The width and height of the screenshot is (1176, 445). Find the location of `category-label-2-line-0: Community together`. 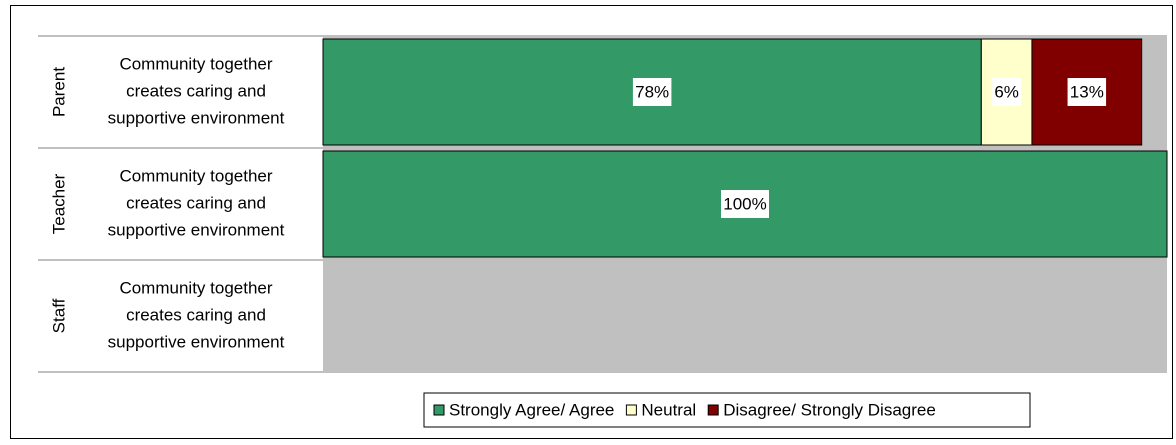

category-label-2-line-0: Community together is located at coordinates (195, 287).